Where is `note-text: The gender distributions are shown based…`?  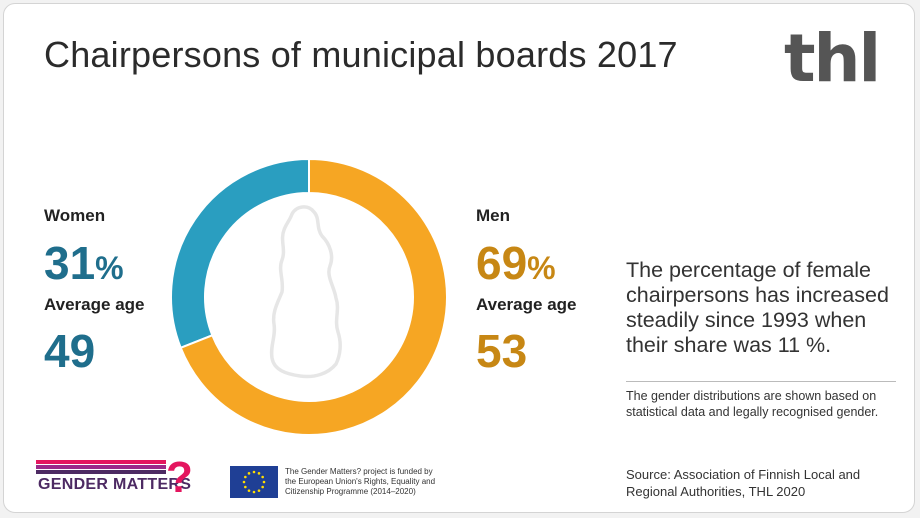
note-text: The gender distributions are shown based… is located at coordinates (752, 404).